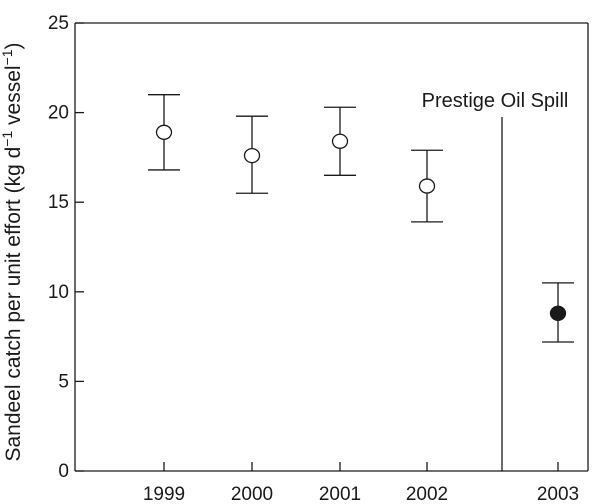  Describe the element at coordinates (558, 313) in the screenshot. I see `data-point-filled` at that location.